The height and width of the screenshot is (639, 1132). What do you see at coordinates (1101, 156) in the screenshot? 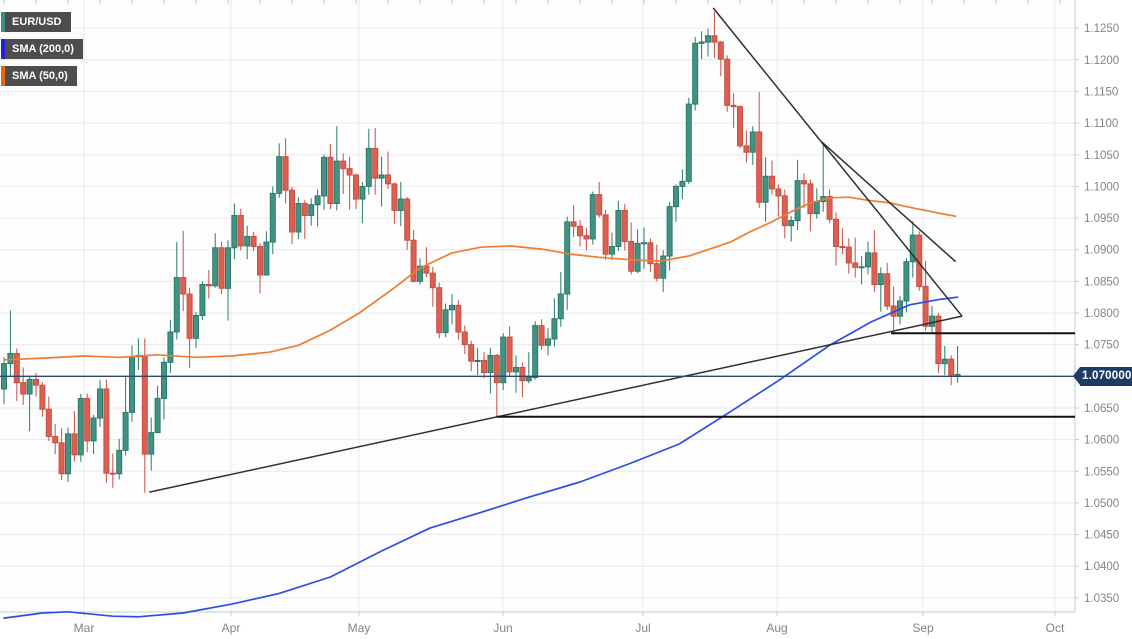
I see `price-tick-label: 1.1050` at bounding box center [1101, 156].